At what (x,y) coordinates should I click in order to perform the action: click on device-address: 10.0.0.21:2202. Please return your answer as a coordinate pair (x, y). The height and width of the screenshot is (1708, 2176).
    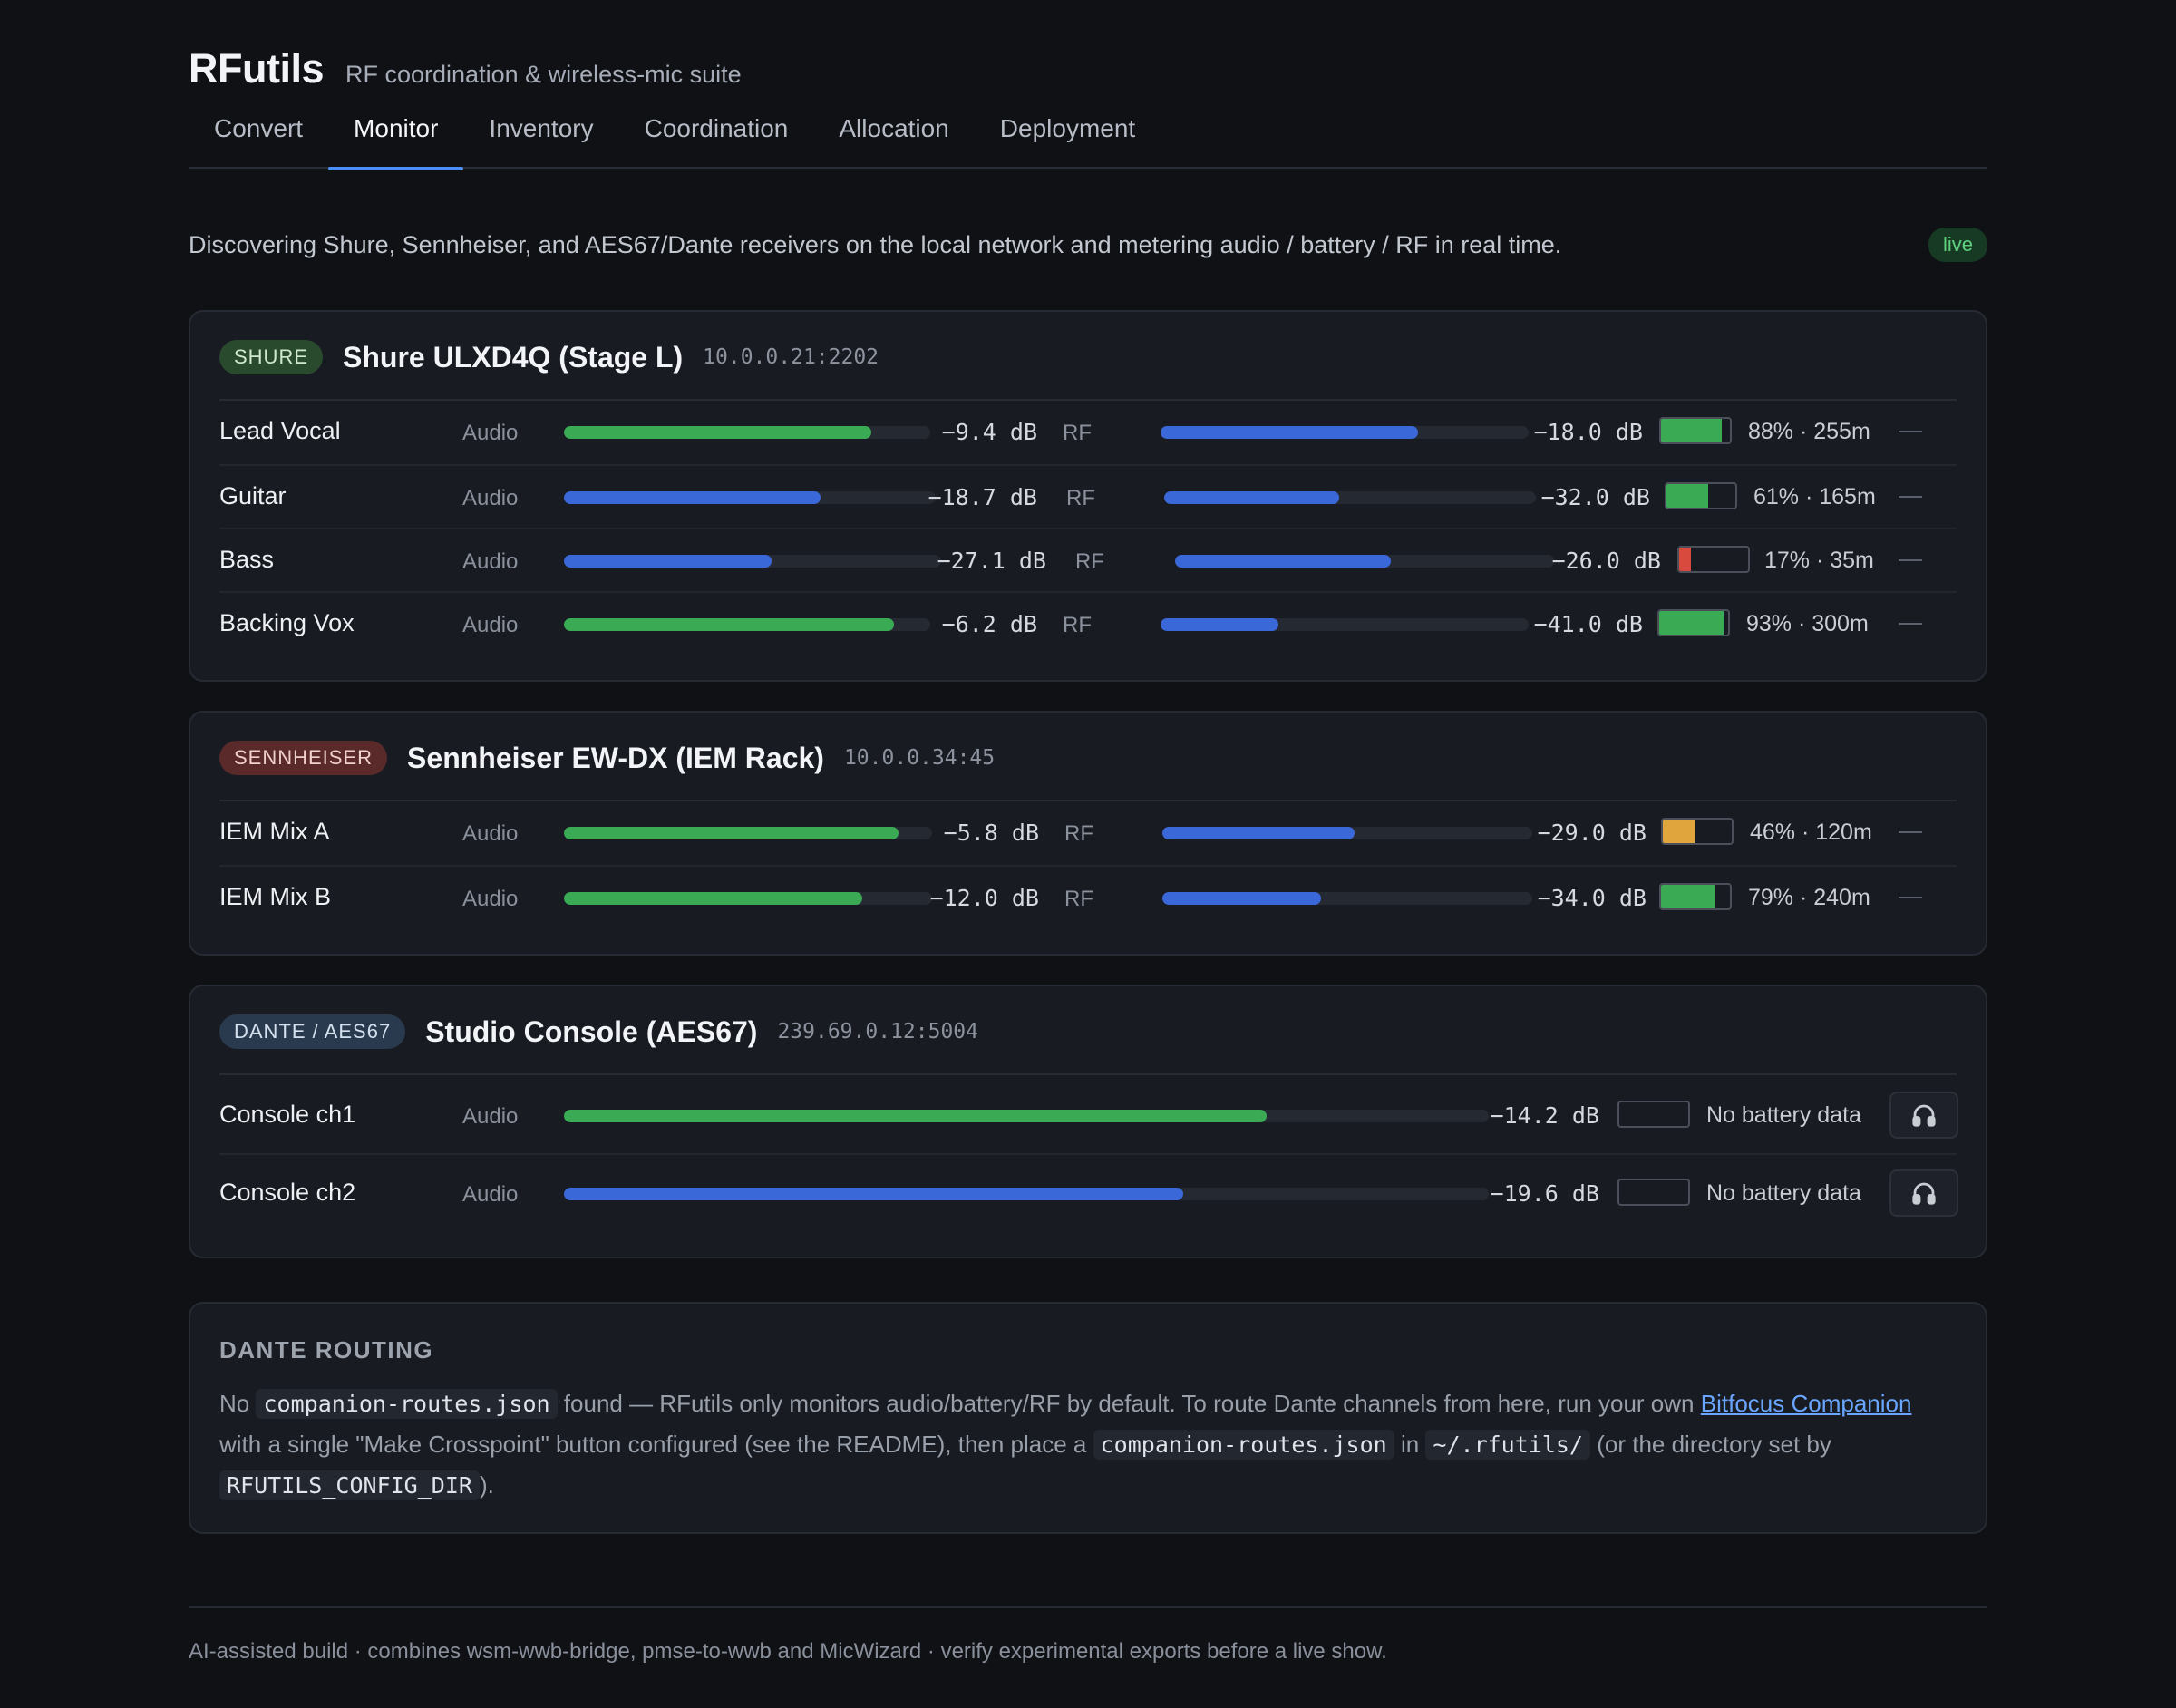
    Looking at the image, I should click on (791, 357).